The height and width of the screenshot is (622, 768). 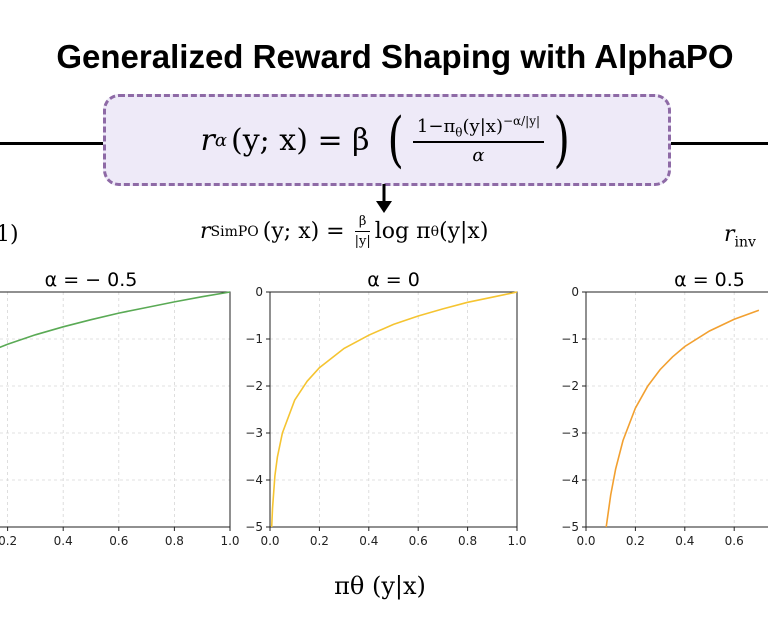 I want to click on left-connector-line, so click(x=54, y=143).